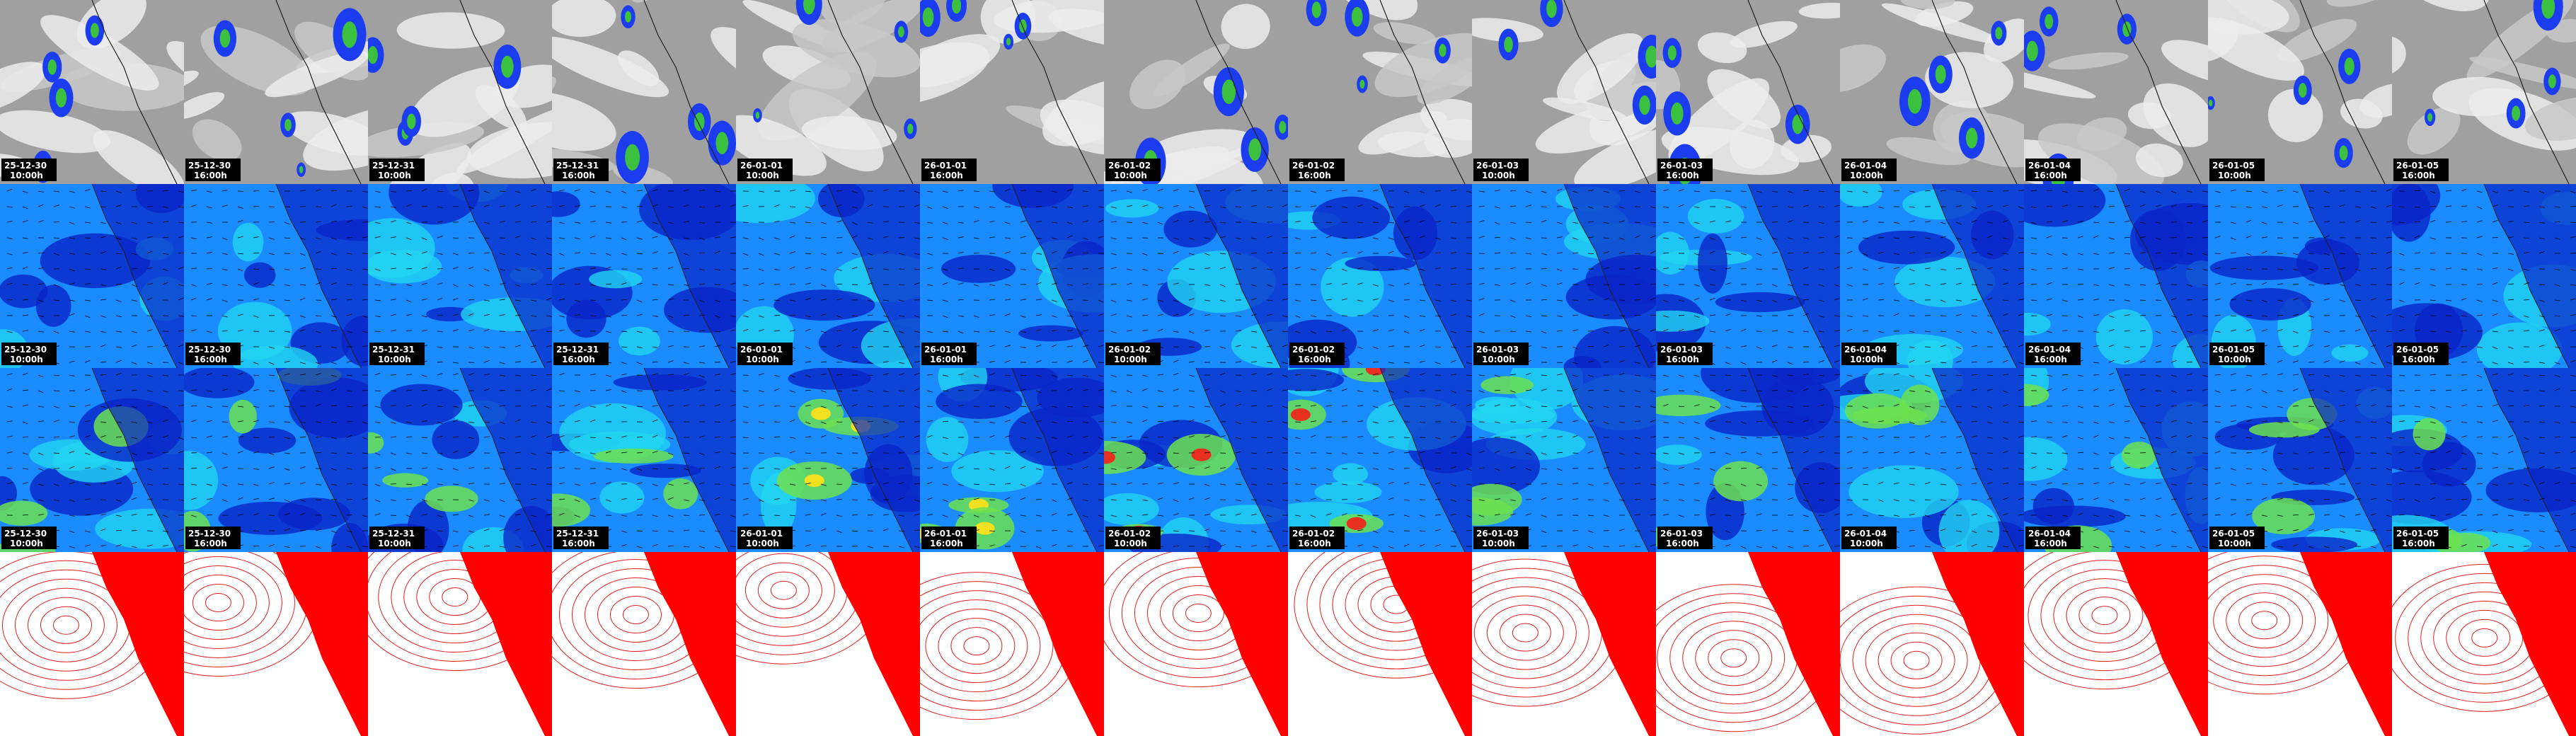 The image size is (2576, 736). Describe the element at coordinates (1975, 92) in the screenshot. I see `coastline` at that location.